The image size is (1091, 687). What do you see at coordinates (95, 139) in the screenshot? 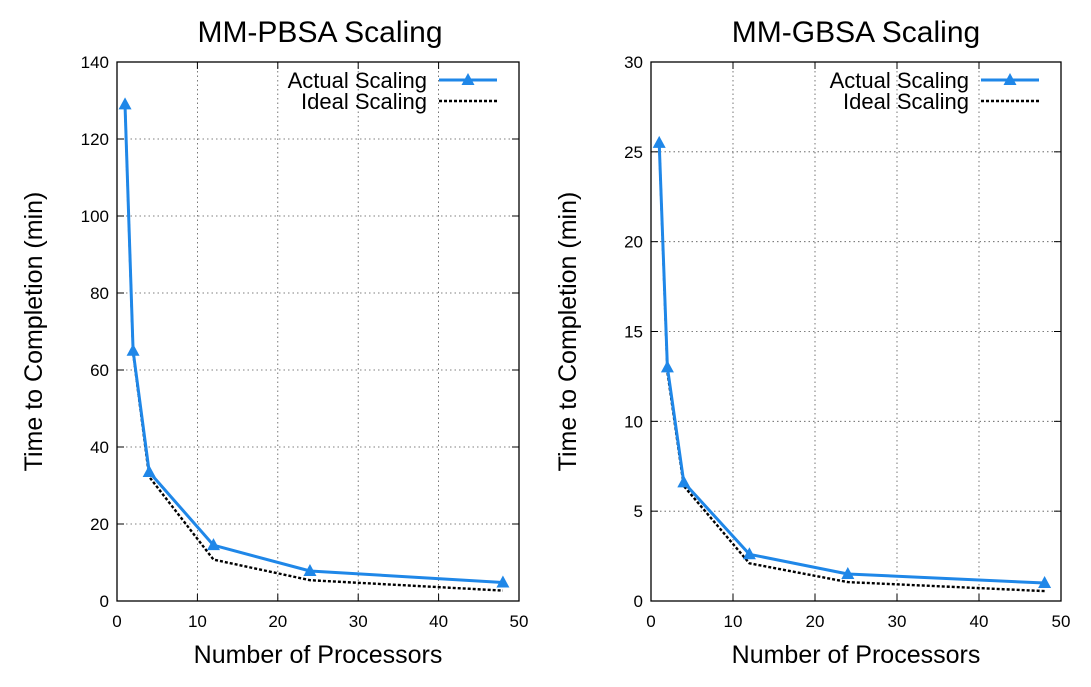
I see `y-tick-label: 120` at bounding box center [95, 139].